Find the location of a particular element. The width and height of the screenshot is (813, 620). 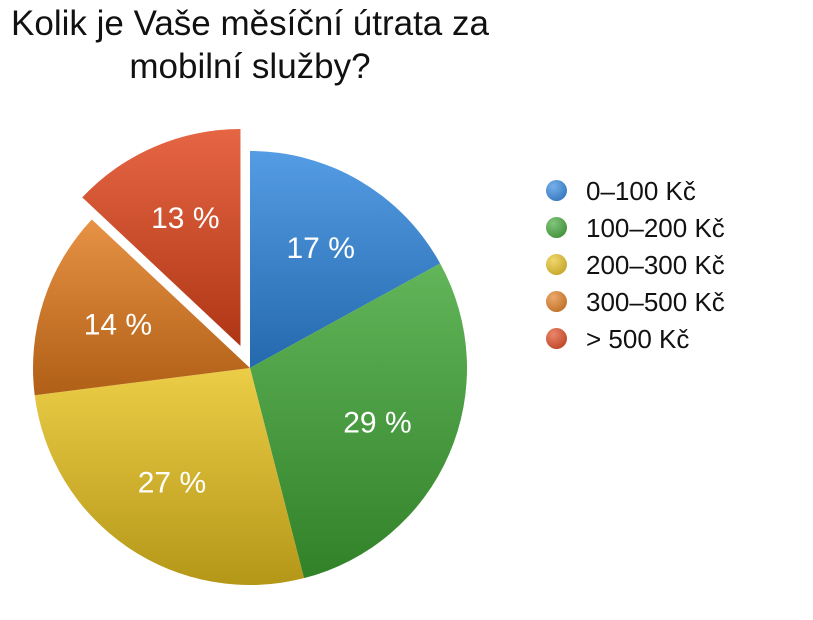

chart-title-line-2: mobilní služby? is located at coordinates (250, 66).